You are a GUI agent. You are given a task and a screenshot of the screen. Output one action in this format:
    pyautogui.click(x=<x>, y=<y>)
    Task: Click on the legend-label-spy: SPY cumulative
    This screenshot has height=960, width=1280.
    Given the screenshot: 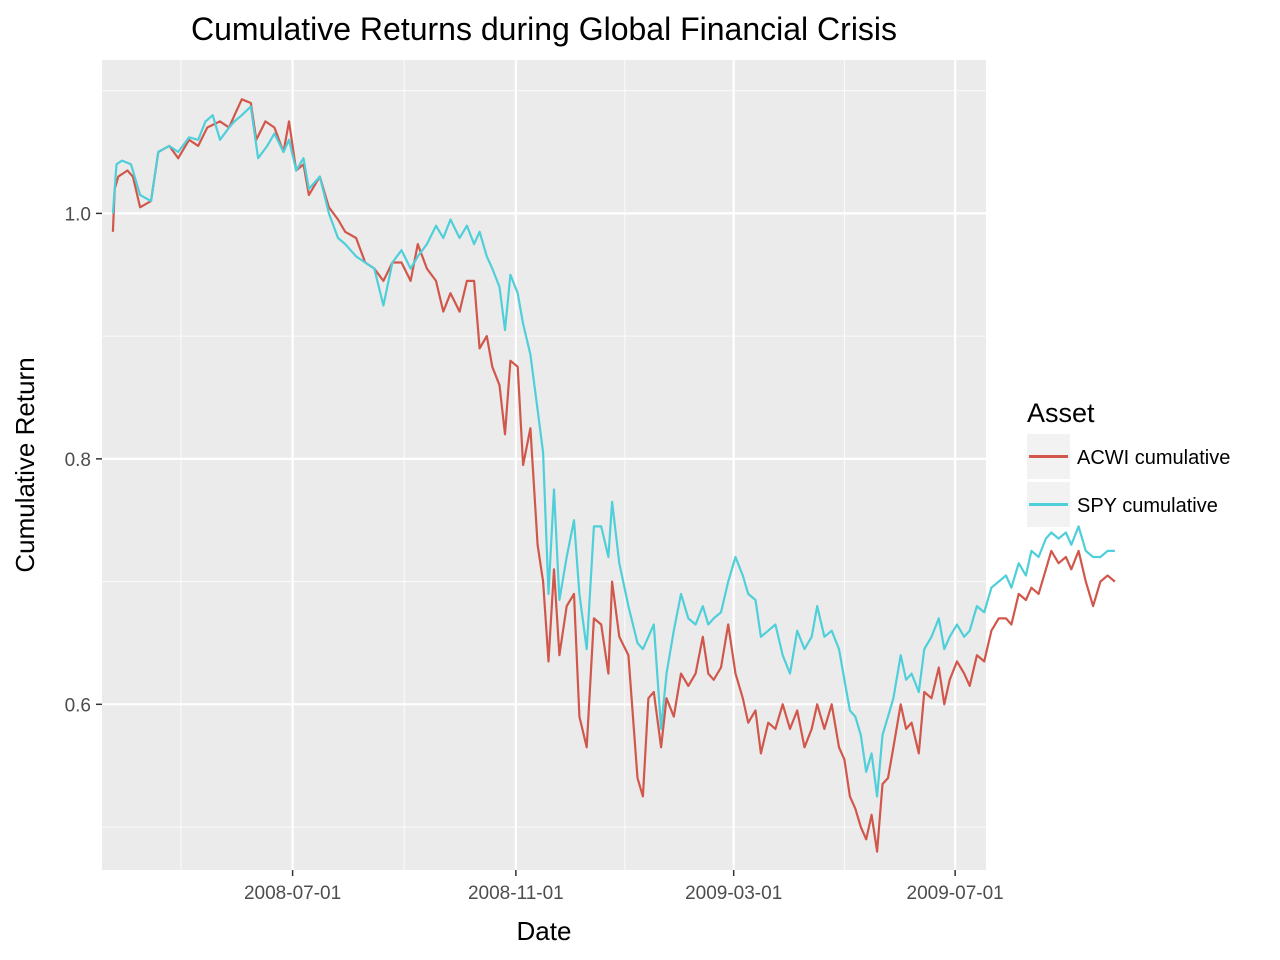 What is the action you would take?
    pyautogui.click(x=1147, y=506)
    